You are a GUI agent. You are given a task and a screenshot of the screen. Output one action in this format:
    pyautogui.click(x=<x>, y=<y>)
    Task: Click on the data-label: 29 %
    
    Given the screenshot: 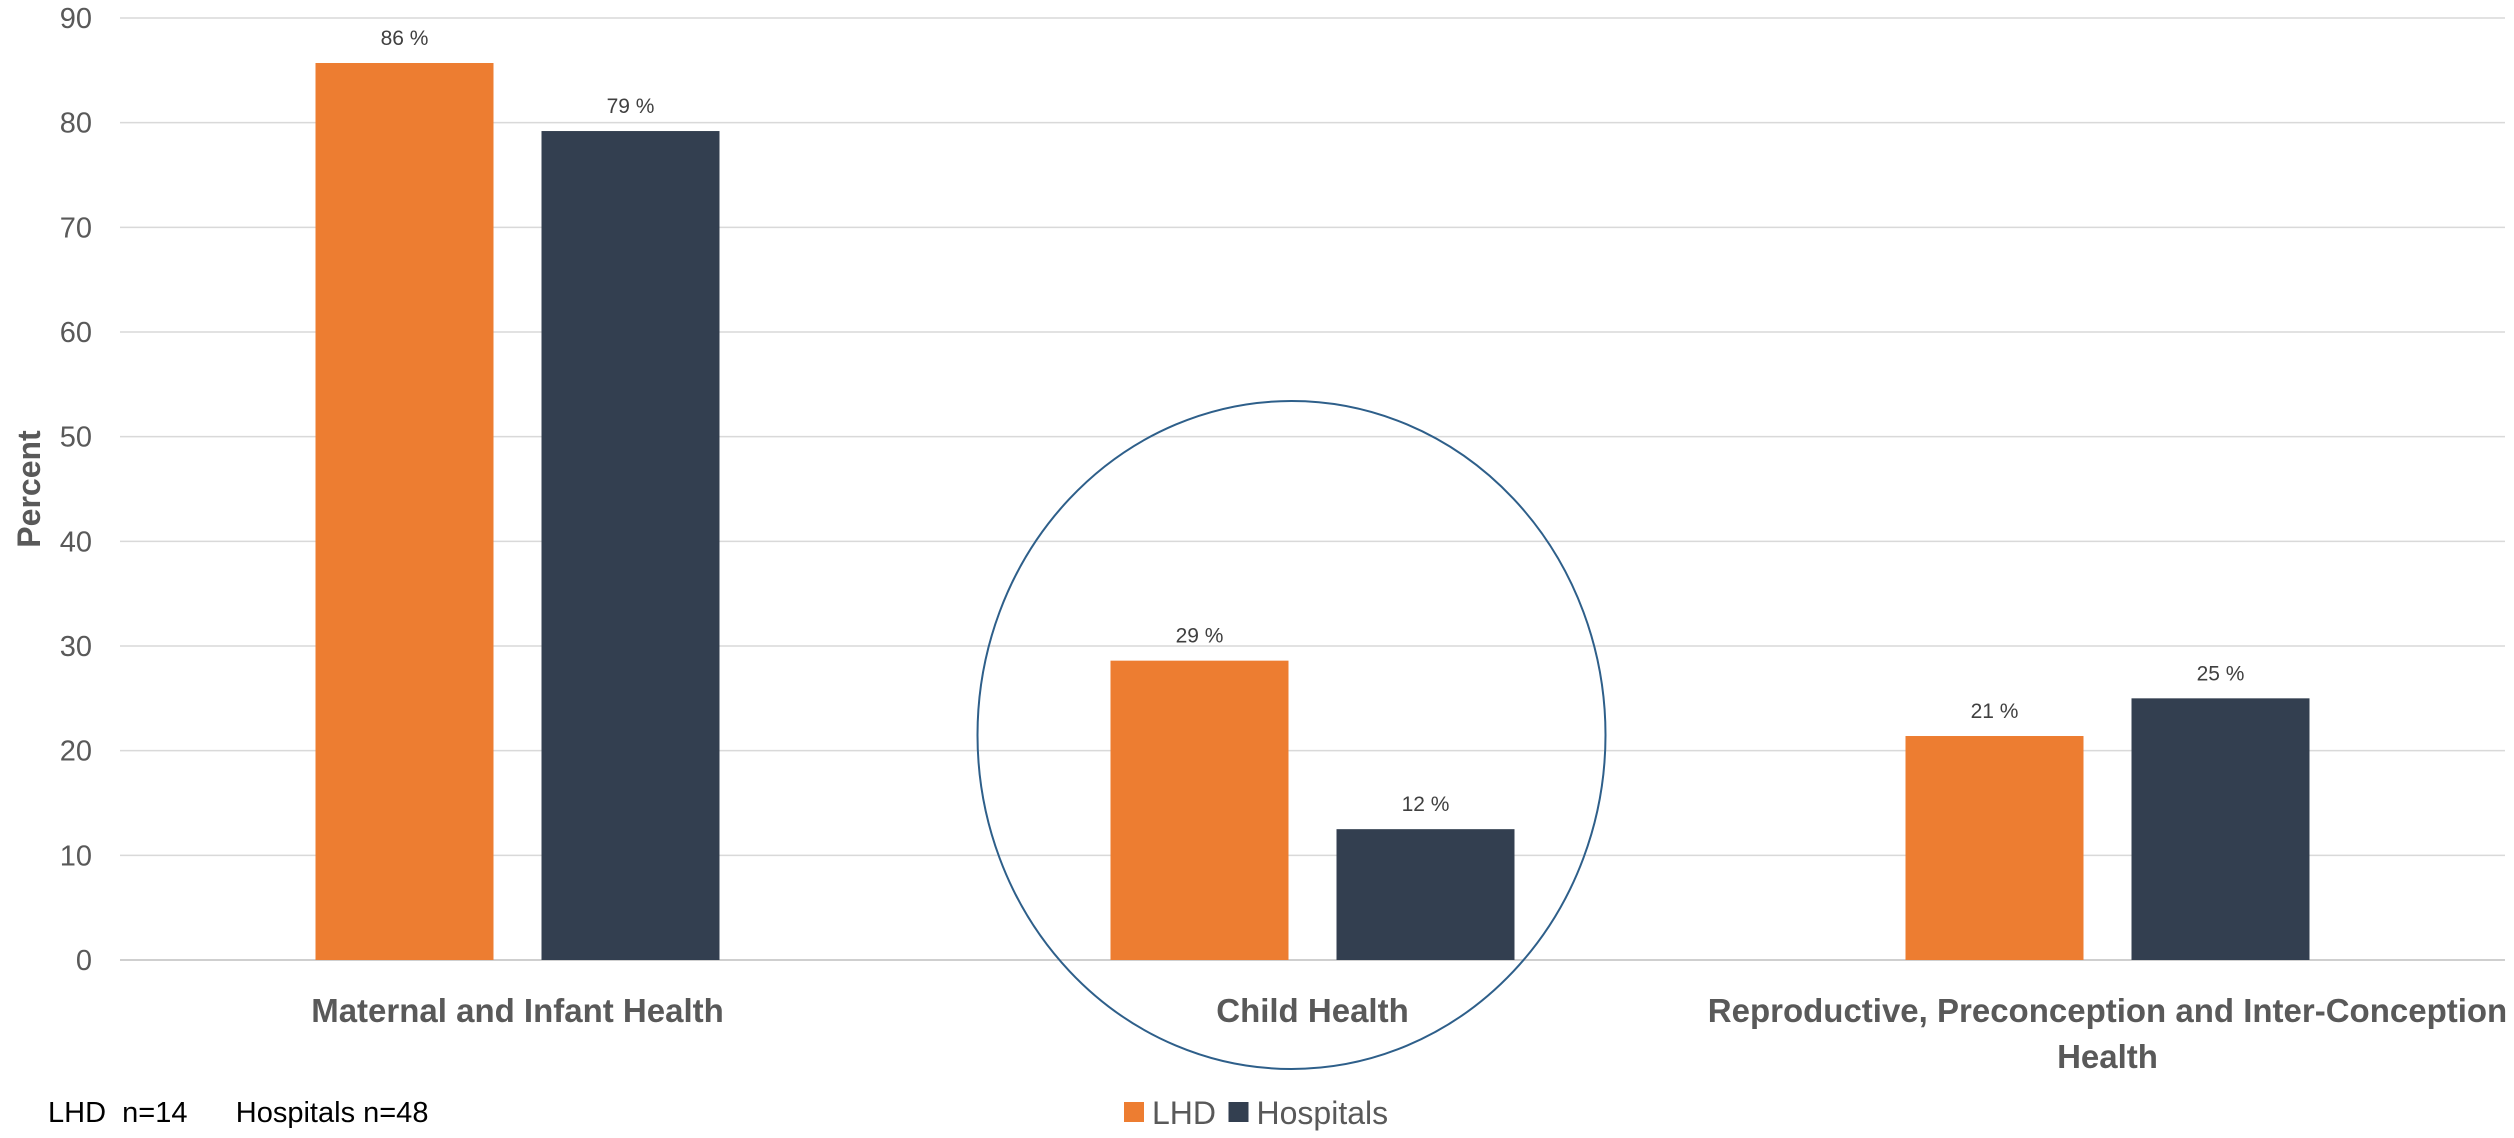 What is the action you would take?
    pyautogui.click(x=1200, y=636)
    